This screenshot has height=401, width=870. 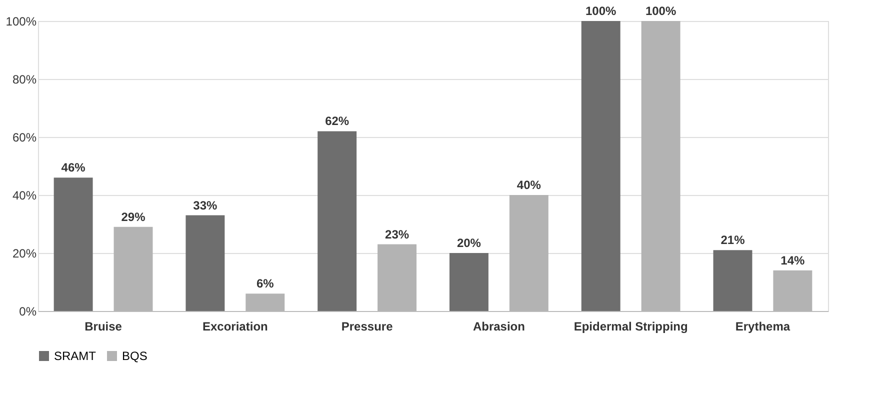 I want to click on legend-label: SRAMT, so click(x=75, y=356).